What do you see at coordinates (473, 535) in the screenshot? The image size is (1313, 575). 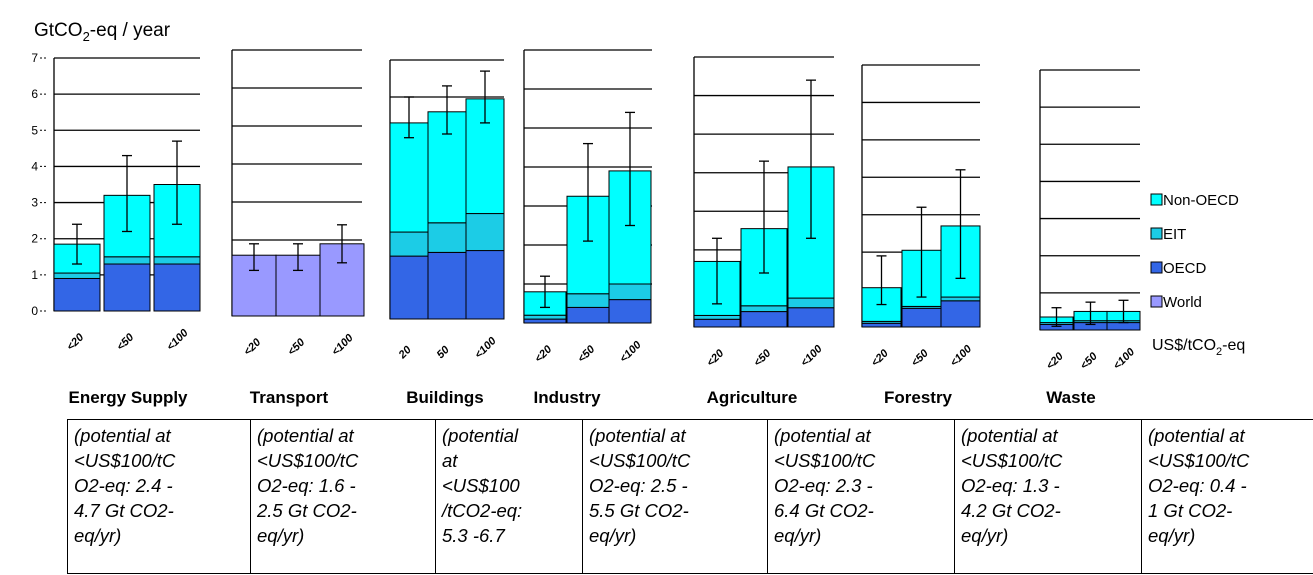 I see `note-line: 5.3 -6.7` at bounding box center [473, 535].